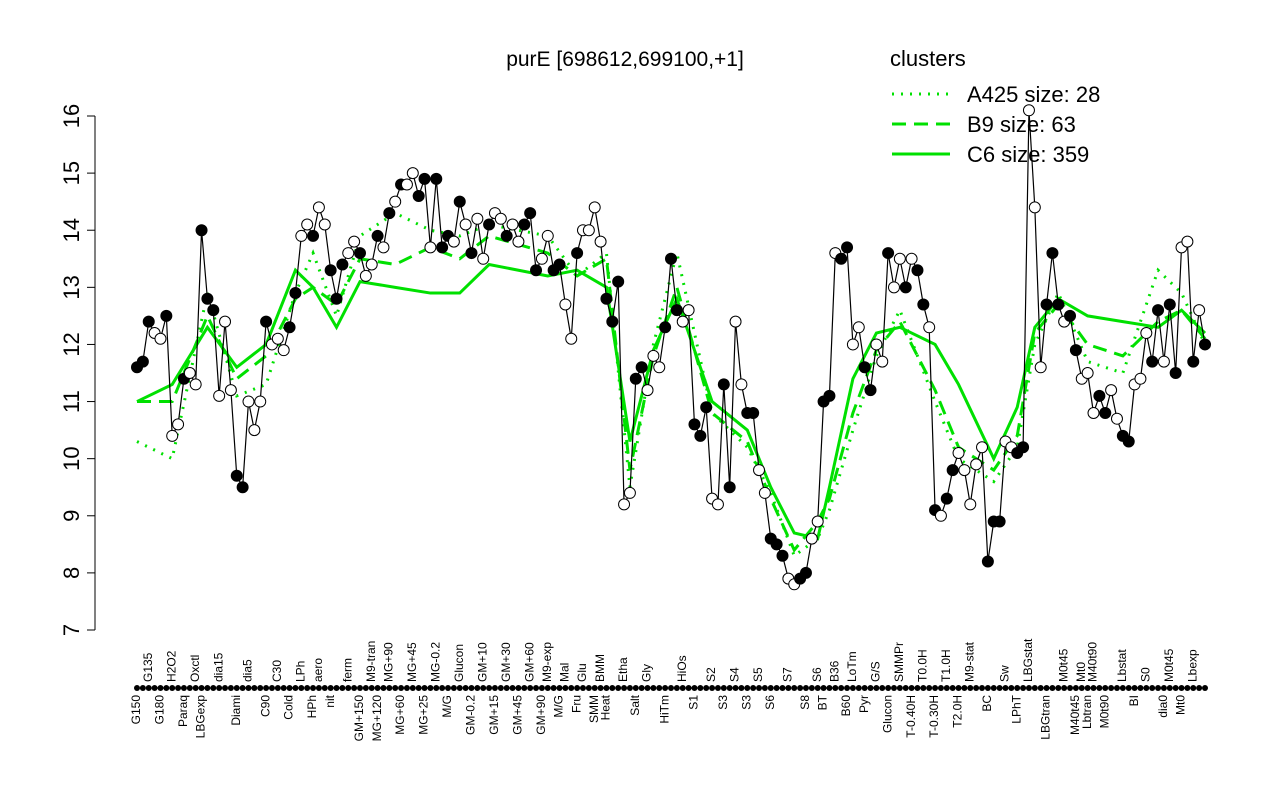 This screenshot has height=800, width=1280. I want to click on x-tick-label: GM+10, so click(482, 662).